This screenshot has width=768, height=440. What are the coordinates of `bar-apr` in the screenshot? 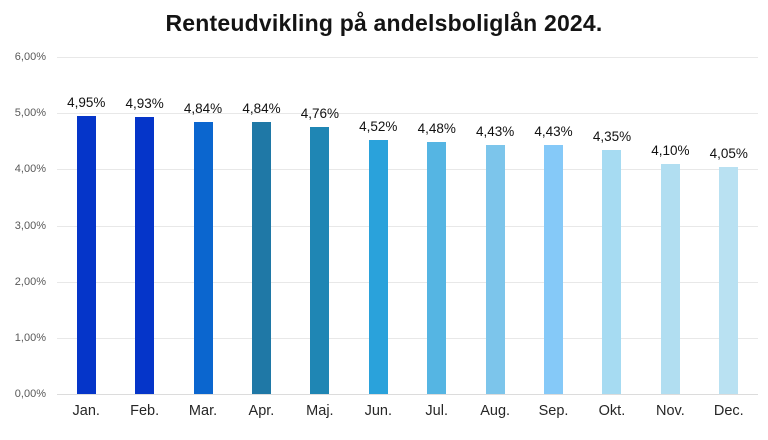 It's located at (261, 258).